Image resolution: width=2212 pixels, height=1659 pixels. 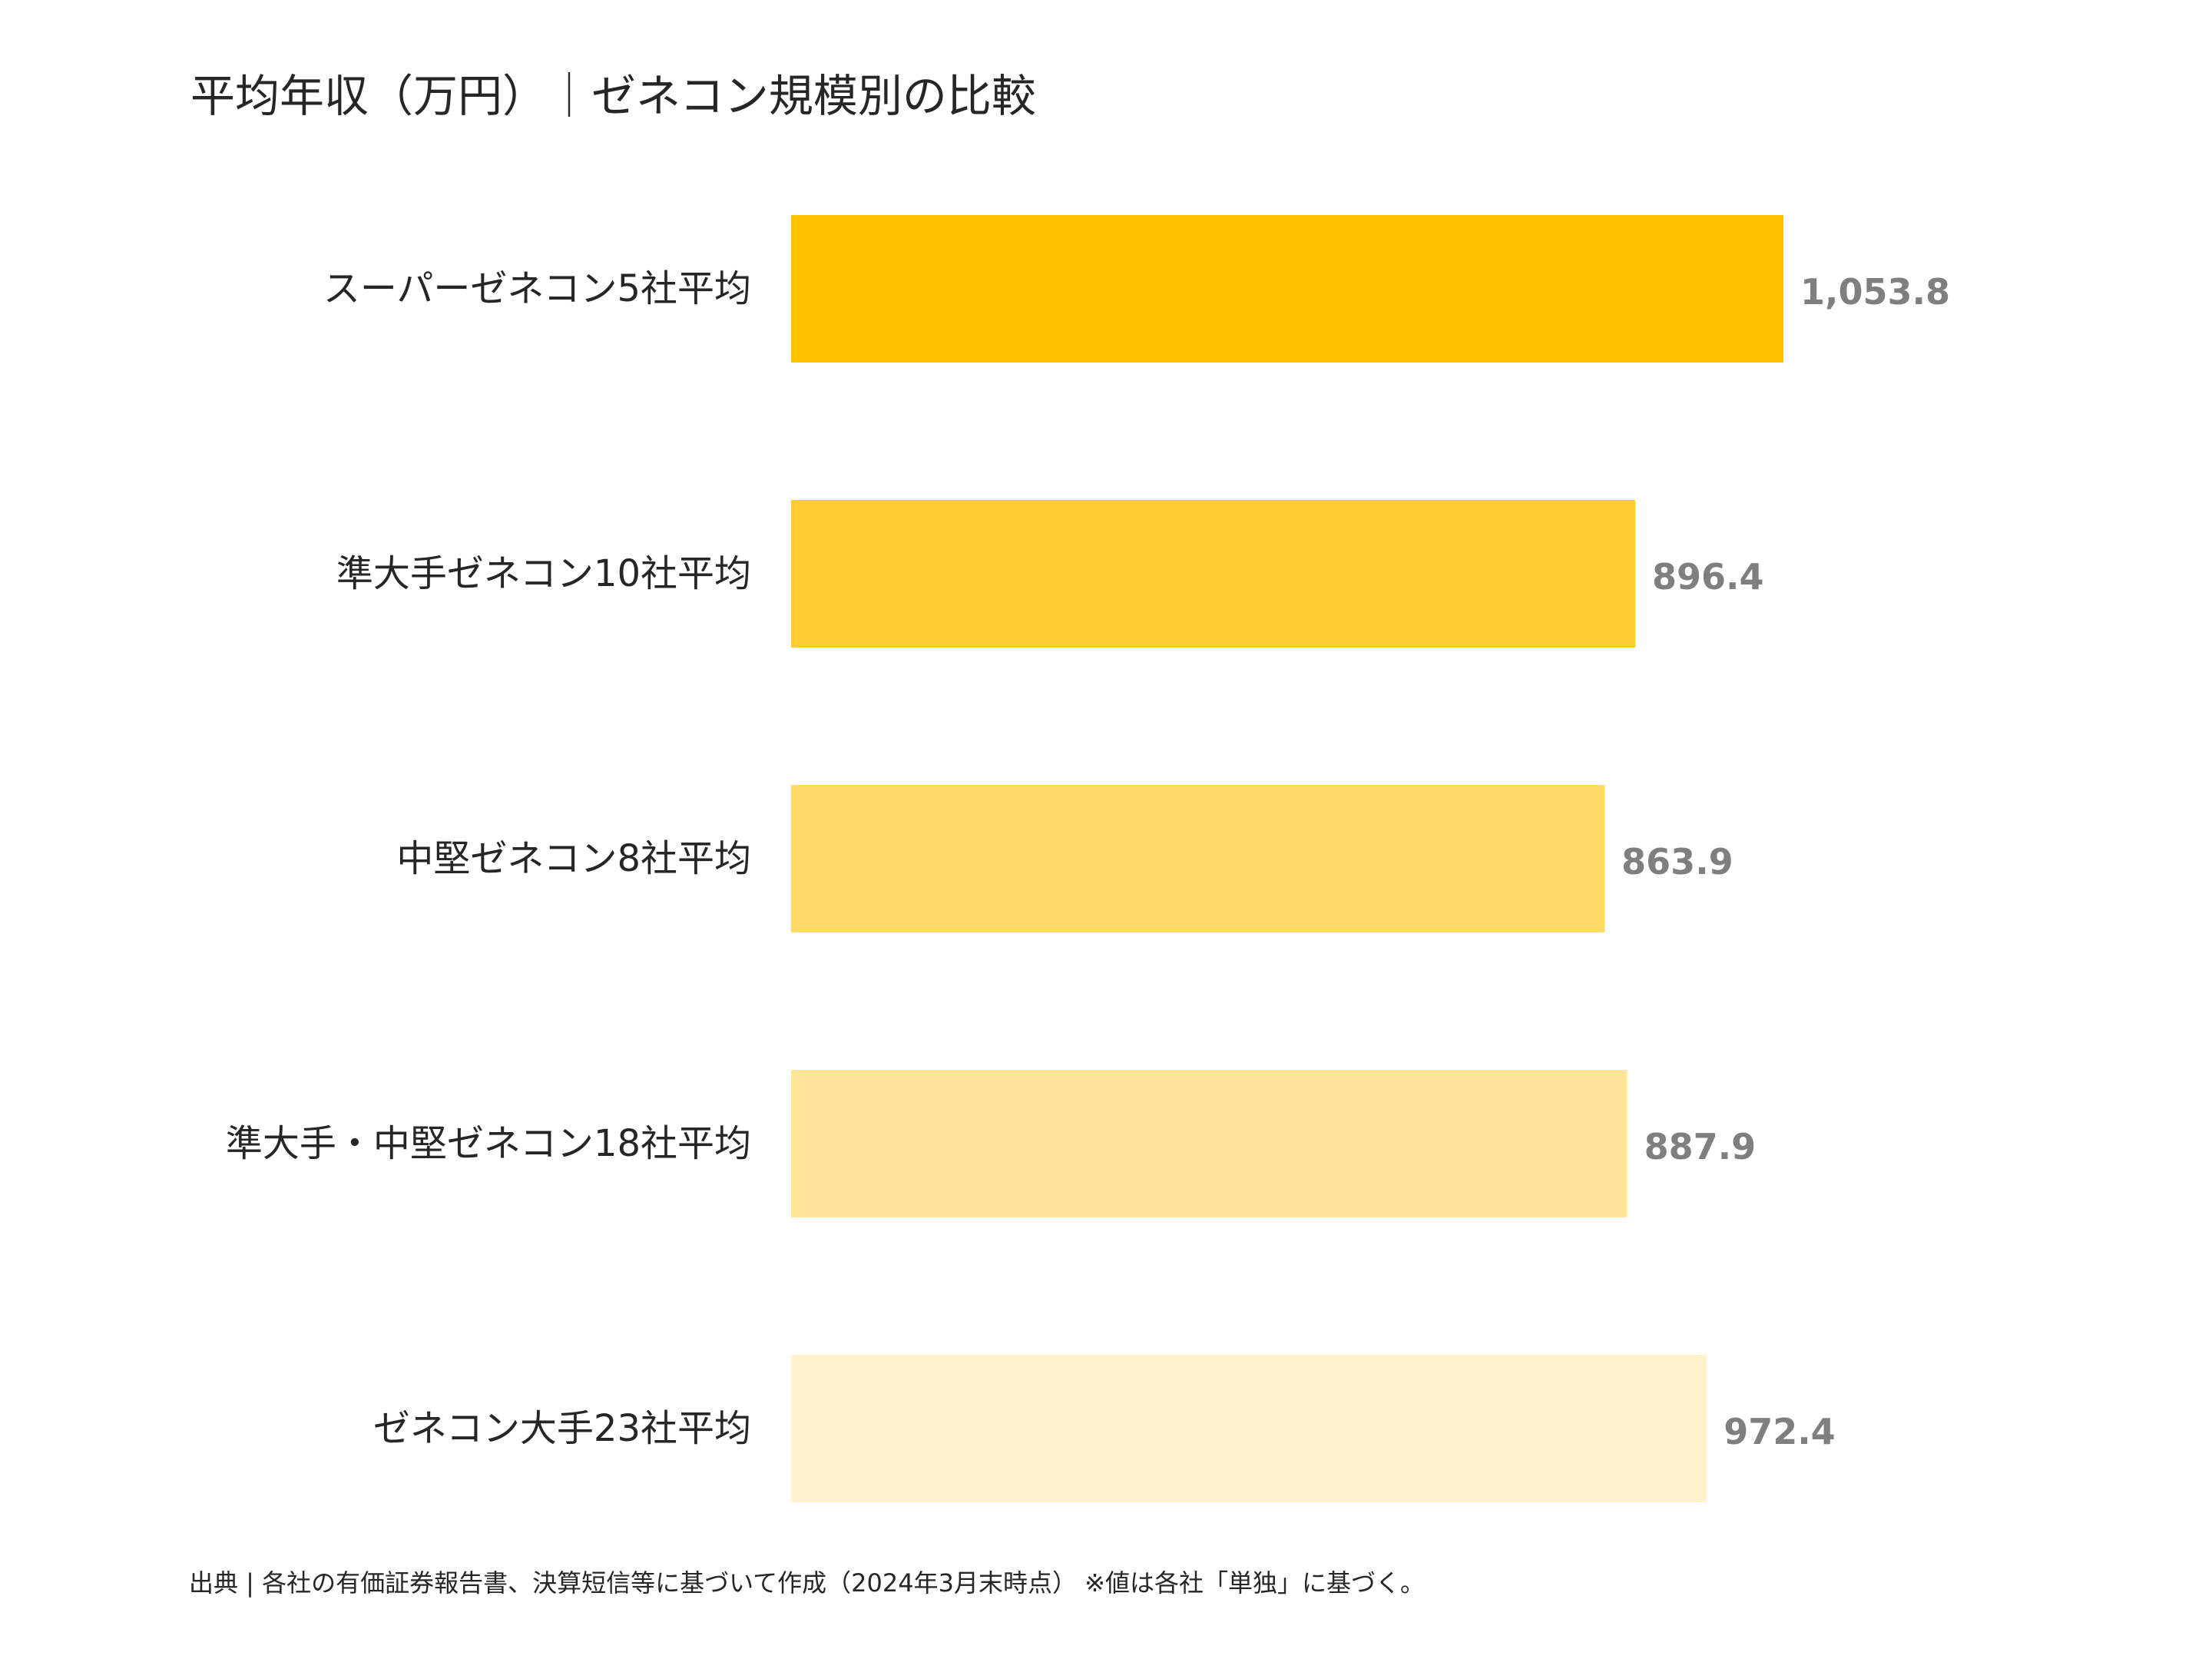 What do you see at coordinates (562, 1428) in the screenshot?
I see `category-label-5: ゼネコン大手23社平均` at bounding box center [562, 1428].